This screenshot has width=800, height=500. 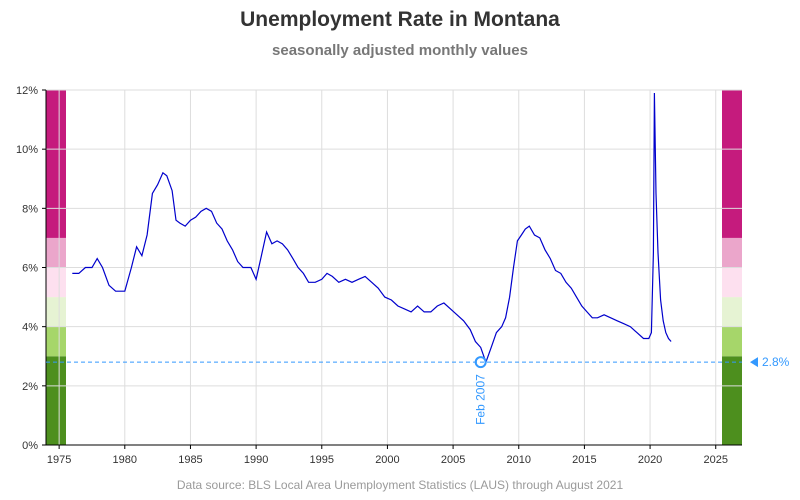 I want to click on x-tick-label-3: 1990, so click(x=256, y=460).